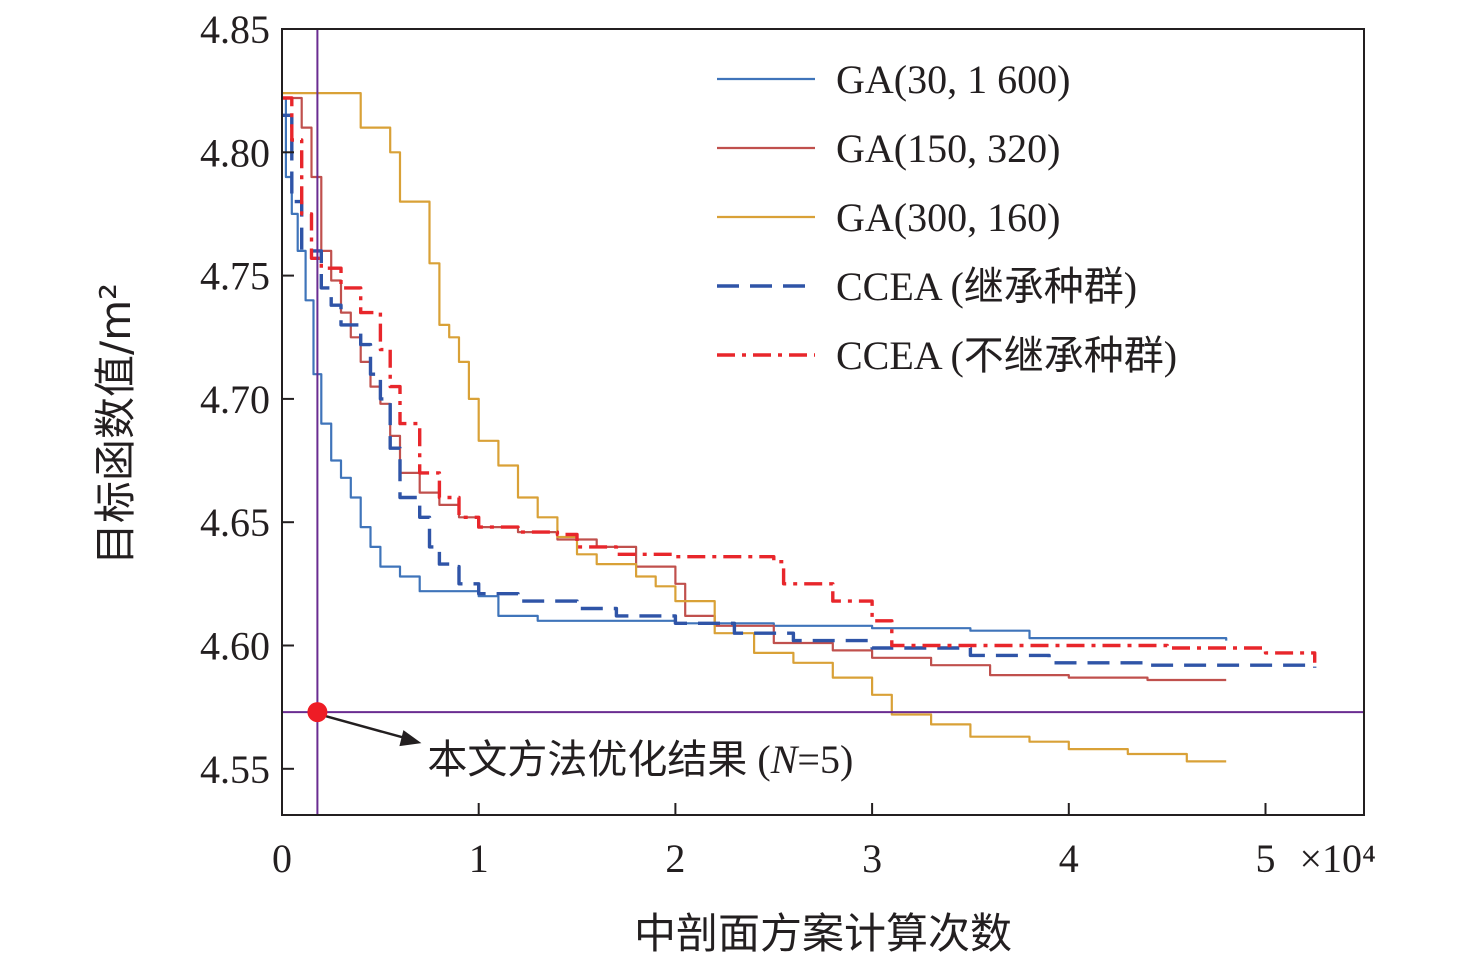 This screenshot has width=1476, height=965. I want to click on reference-annotation-suffix: =5), so click(825, 759).